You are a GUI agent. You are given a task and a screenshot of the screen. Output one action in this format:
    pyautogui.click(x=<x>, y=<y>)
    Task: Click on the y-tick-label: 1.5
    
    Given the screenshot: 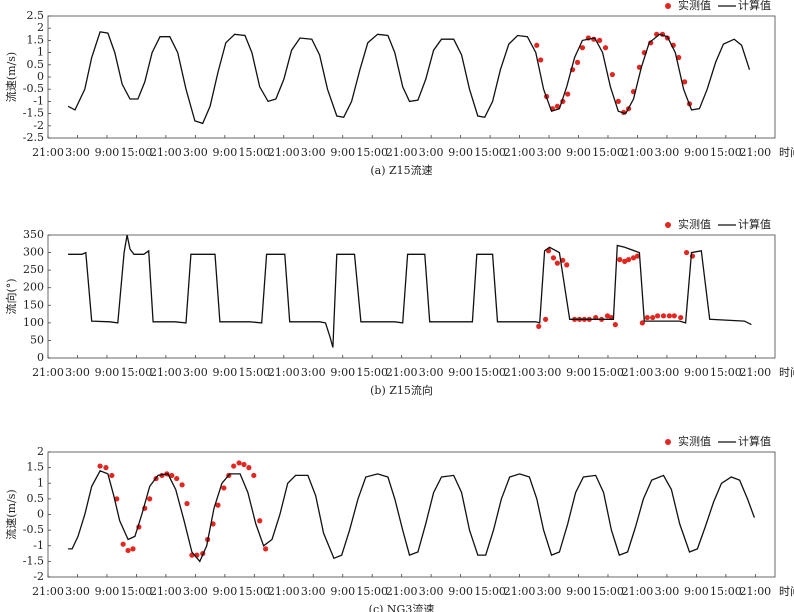 What is the action you would take?
    pyautogui.click(x=36, y=39)
    